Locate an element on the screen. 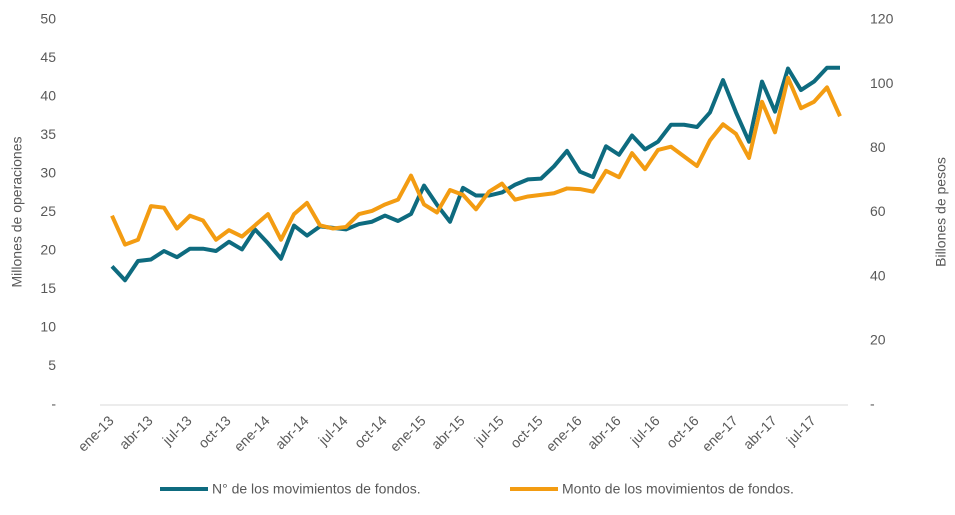  y-axis-label: Millones de operaciones is located at coordinates (17, 212).